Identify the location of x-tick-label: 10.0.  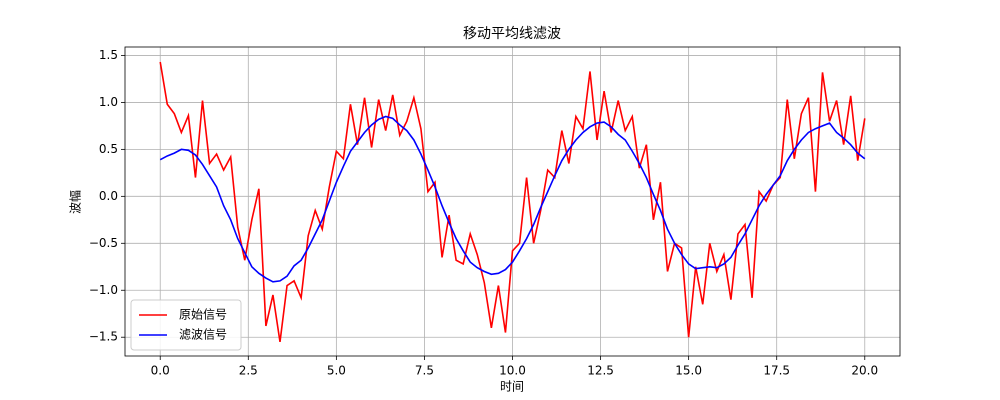
(512, 371).